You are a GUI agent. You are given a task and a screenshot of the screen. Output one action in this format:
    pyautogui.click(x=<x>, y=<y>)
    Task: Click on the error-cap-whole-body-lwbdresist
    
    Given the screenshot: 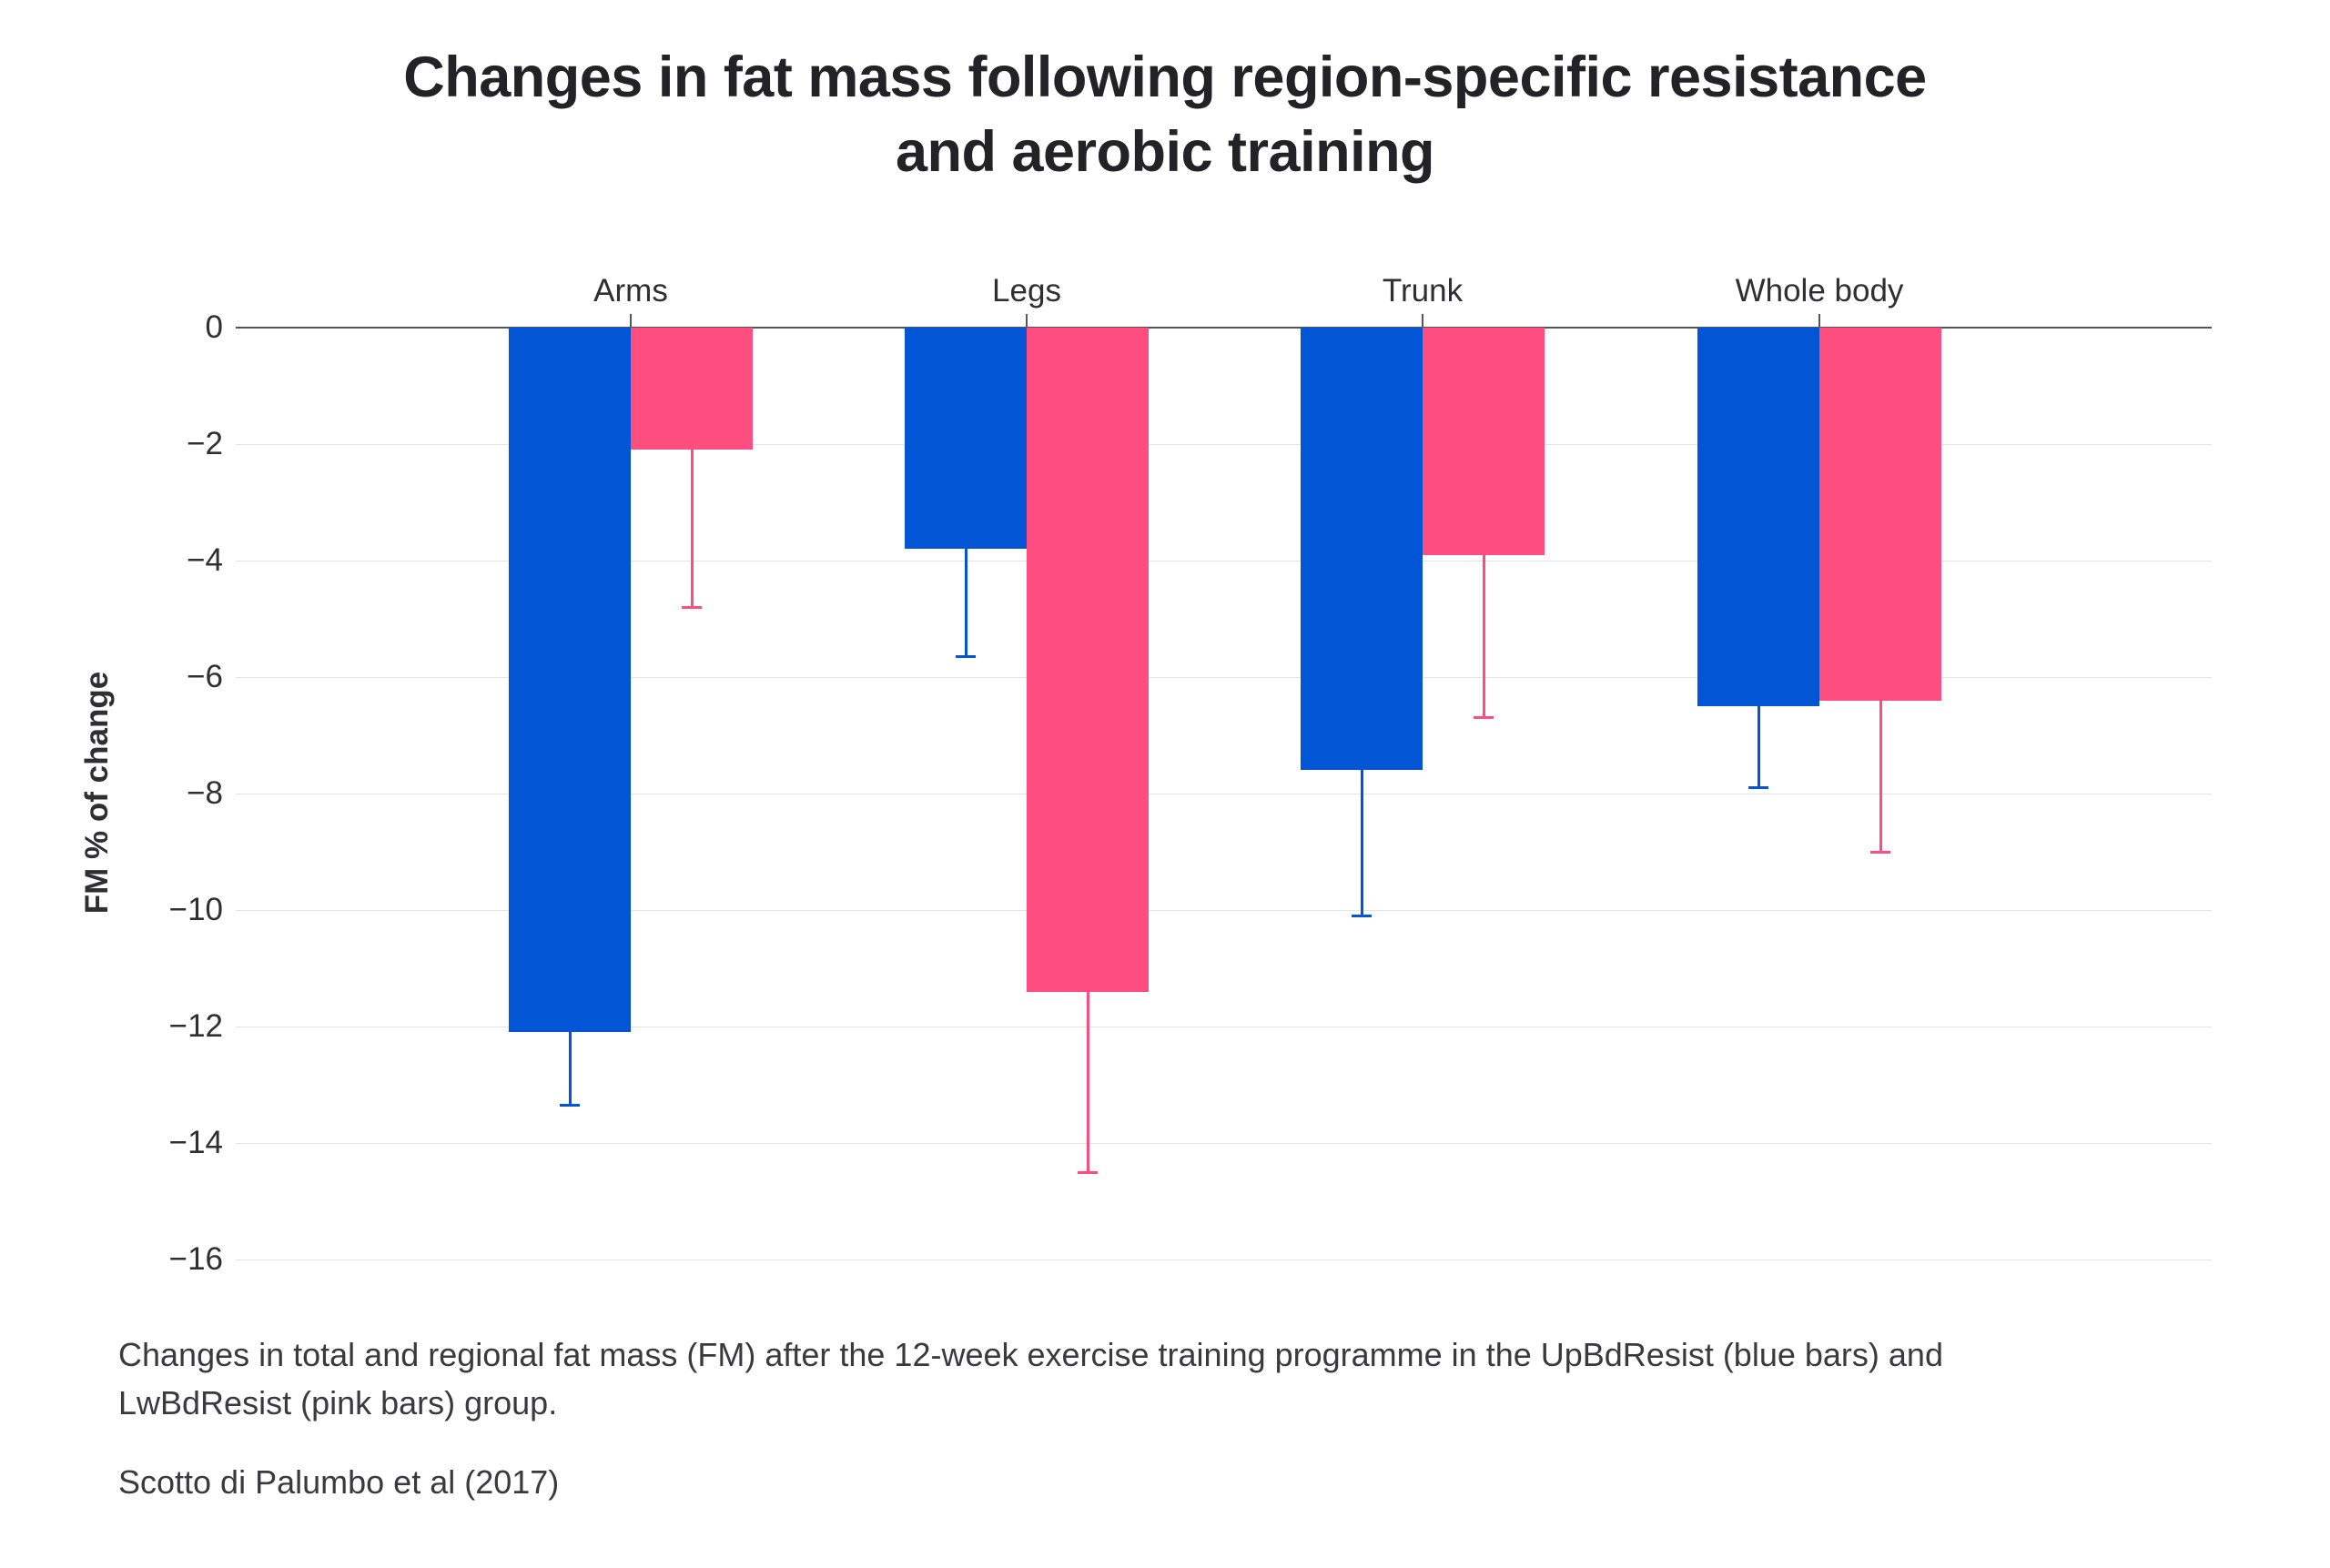 What is the action you would take?
    pyautogui.click(x=1880, y=852)
    